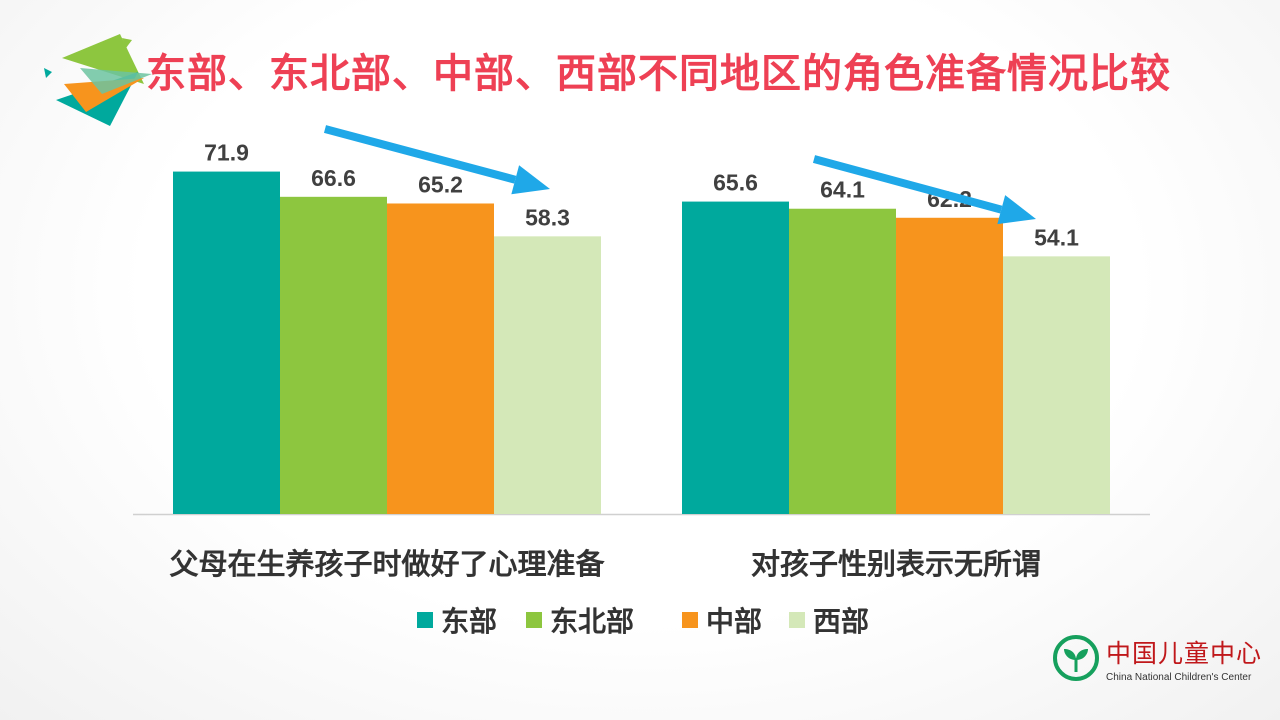  What do you see at coordinates (440, 184) in the screenshot?
I see `bar-value-label: 65.2` at bounding box center [440, 184].